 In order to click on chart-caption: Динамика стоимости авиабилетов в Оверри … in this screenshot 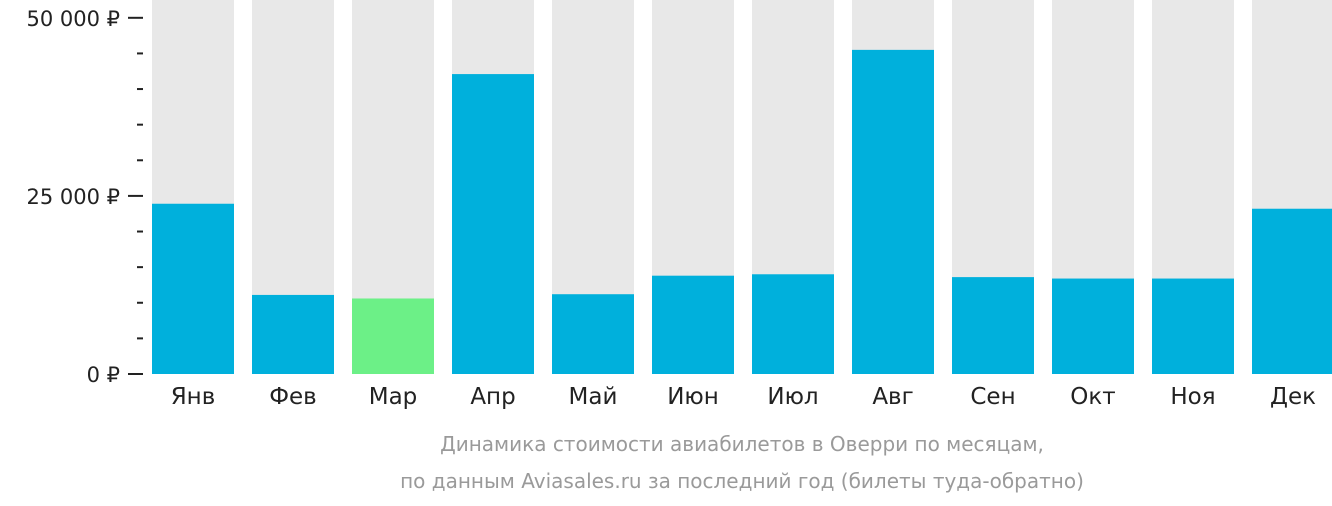, I will do `click(742, 462)`.